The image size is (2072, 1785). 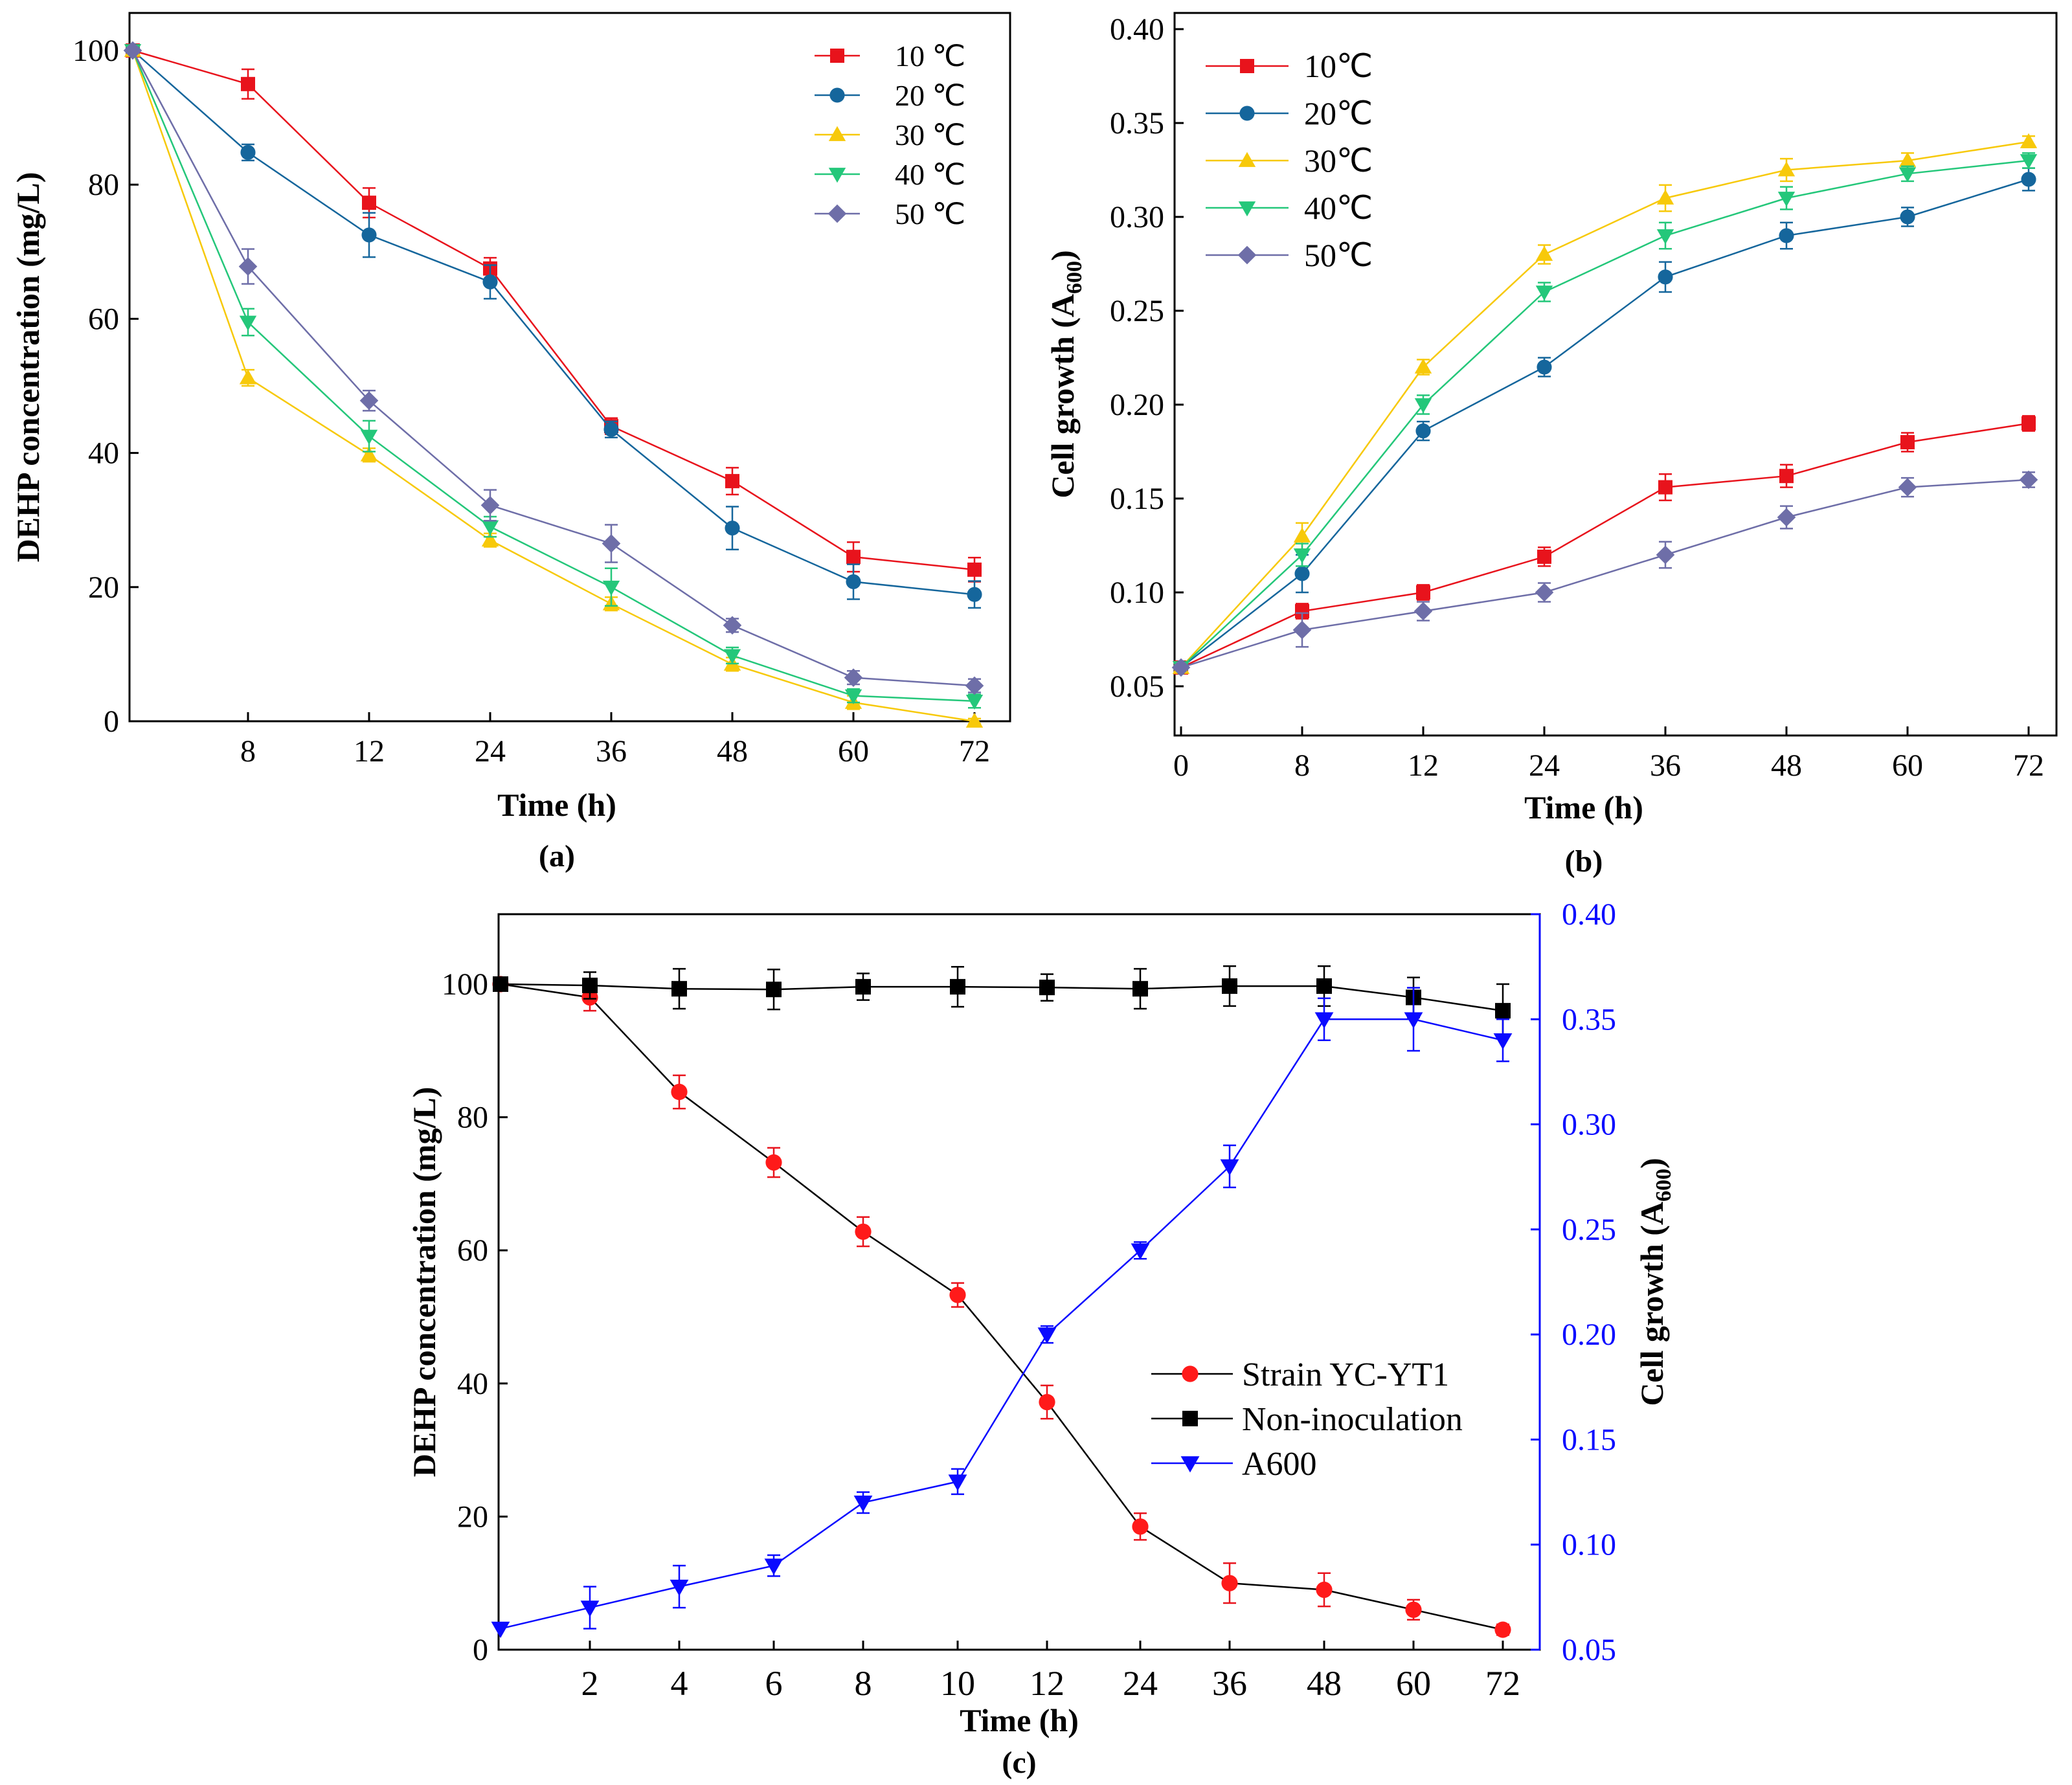 I want to click on panel-a-label: (a), so click(x=557, y=856).